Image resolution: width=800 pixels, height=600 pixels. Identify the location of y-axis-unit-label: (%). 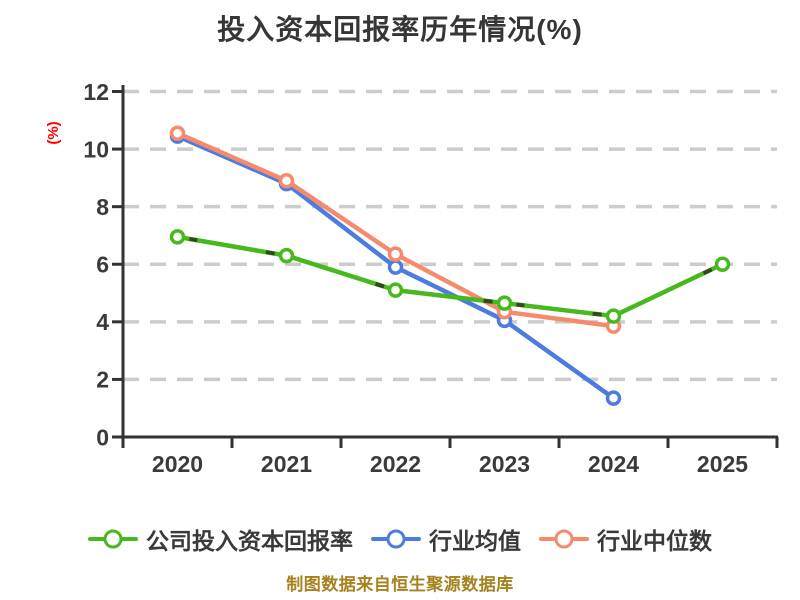
(53, 132).